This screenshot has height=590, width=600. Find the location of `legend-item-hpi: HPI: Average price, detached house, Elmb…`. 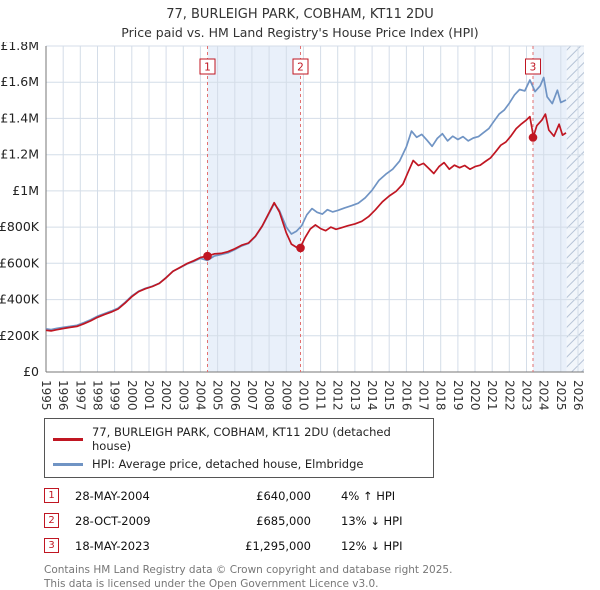

legend-item-hpi: HPI: Average price, detached house, Elmb… is located at coordinates (239, 464).